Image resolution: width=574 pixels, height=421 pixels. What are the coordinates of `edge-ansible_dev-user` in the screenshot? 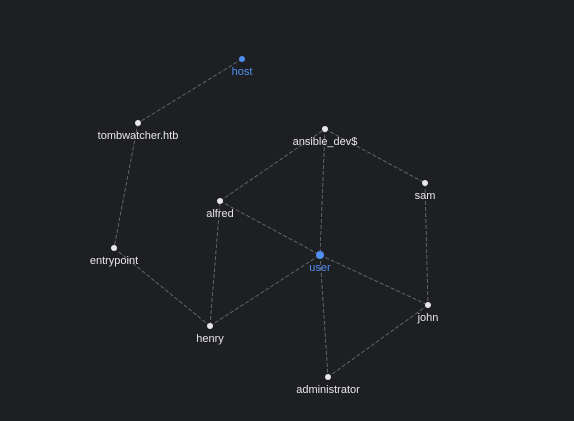 It's located at (322, 192).